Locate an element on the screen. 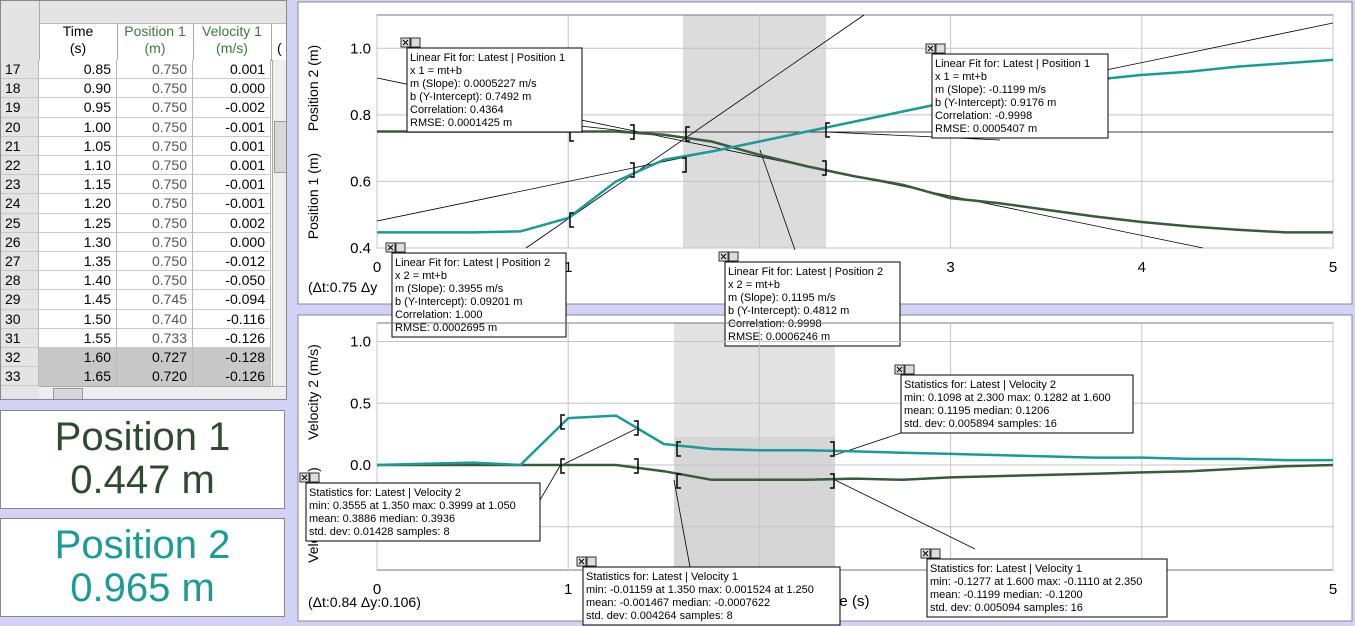 This screenshot has height=626, width=1355. row-number: 20 is located at coordinates (20, 127).